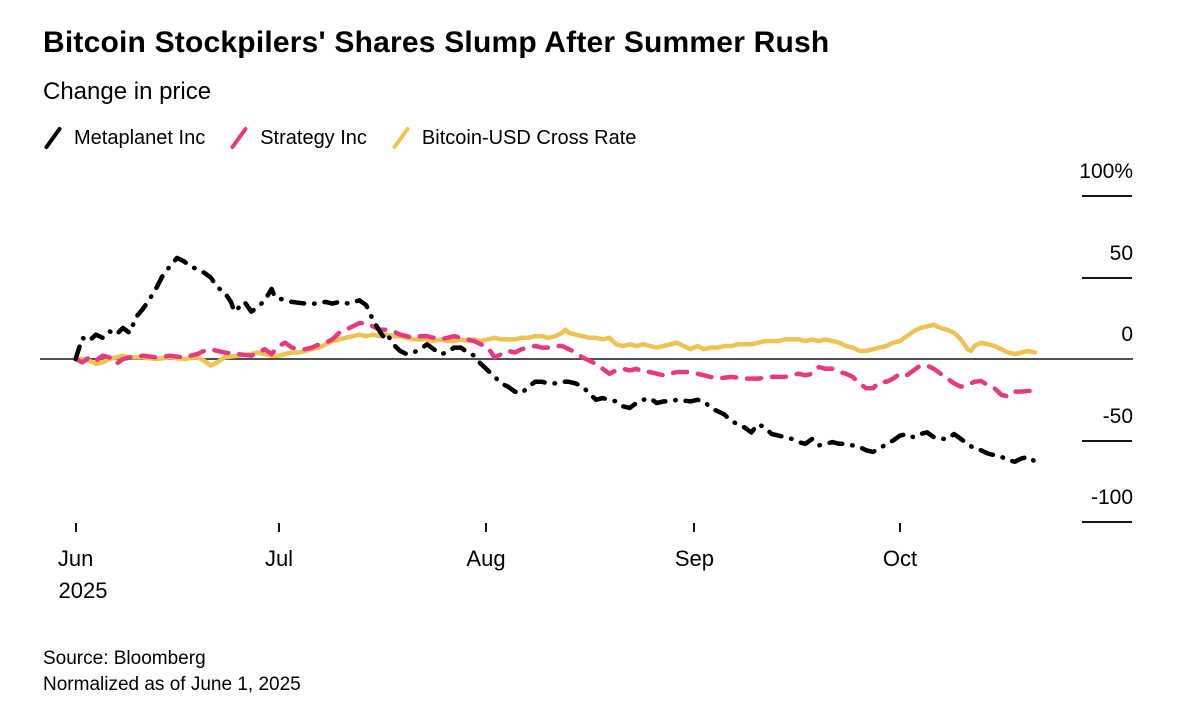 This screenshot has height=706, width=1195. What do you see at coordinates (127, 91) in the screenshot?
I see `chart-subtitle: Change in price` at bounding box center [127, 91].